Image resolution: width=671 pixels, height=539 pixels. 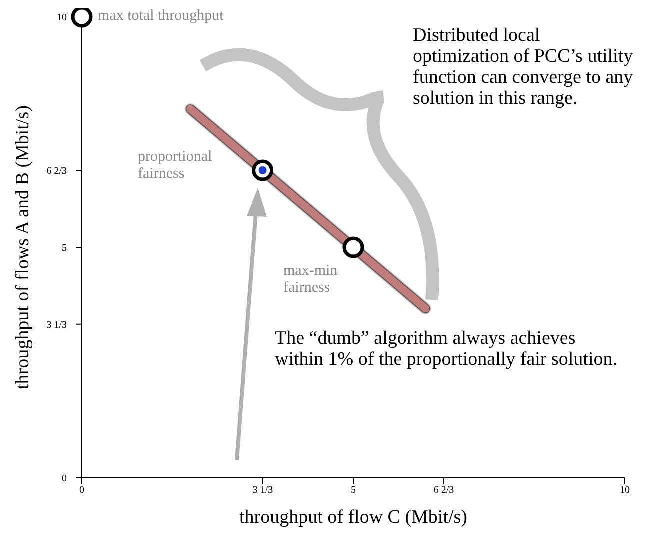 What do you see at coordinates (446, 349) in the screenshot?
I see `annotation: The “dumb” algorithm always achieves within 1% of the proportionally fair solution.` at bounding box center [446, 349].